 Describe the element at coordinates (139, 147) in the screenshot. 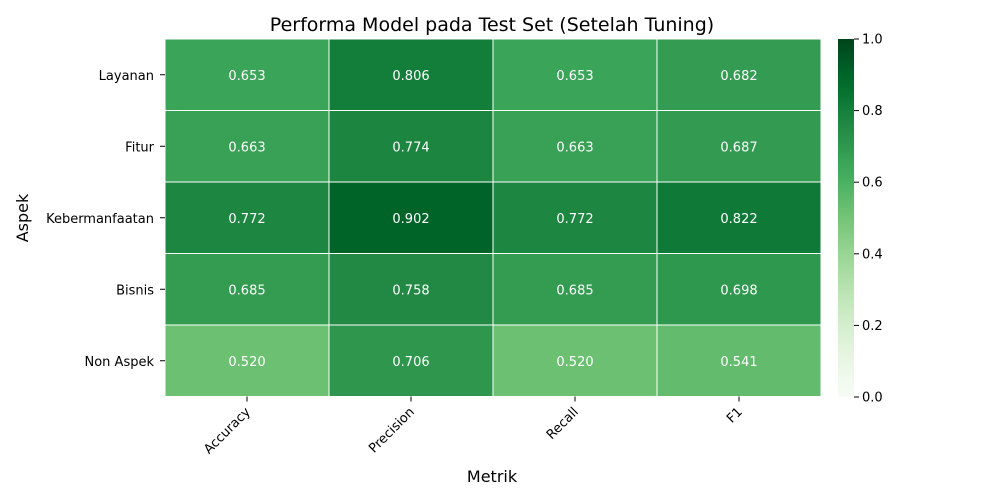

I see `y-tick-label: Fitur` at that location.